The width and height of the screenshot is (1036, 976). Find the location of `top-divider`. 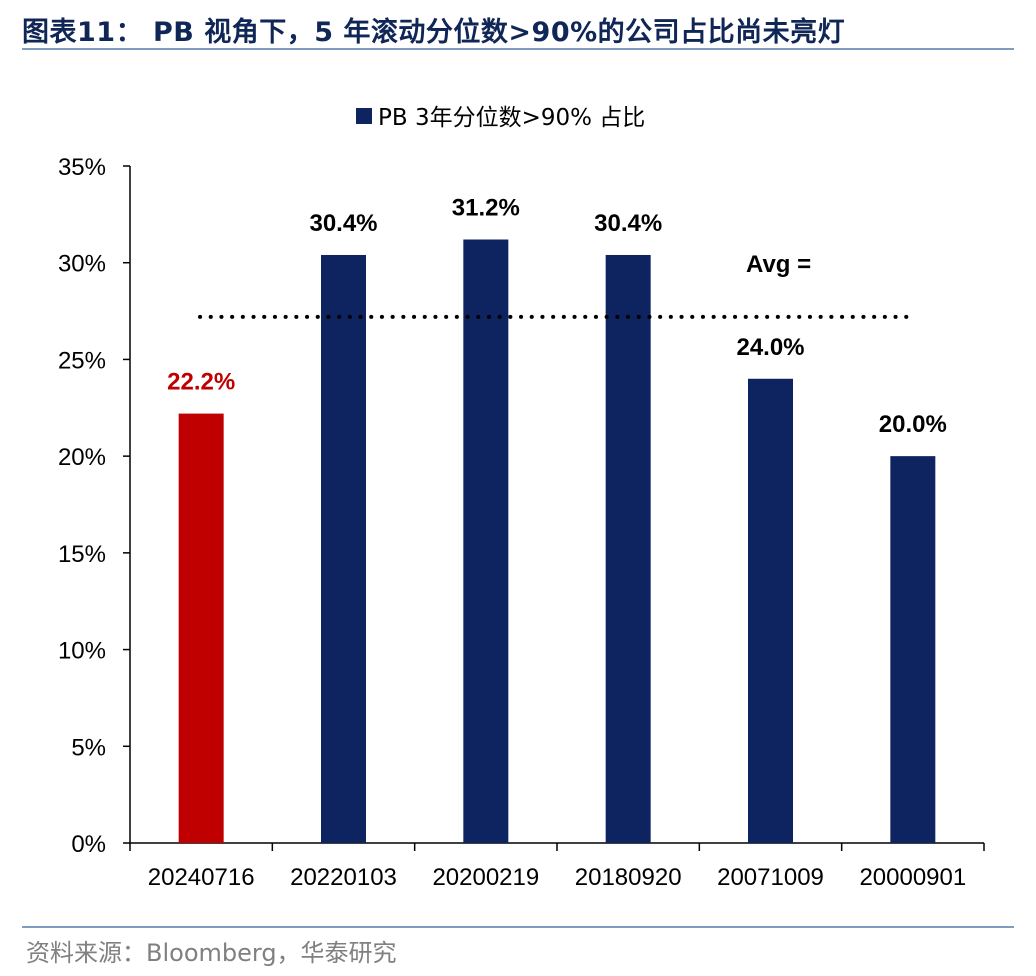

top-divider is located at coordinates (518, 49).